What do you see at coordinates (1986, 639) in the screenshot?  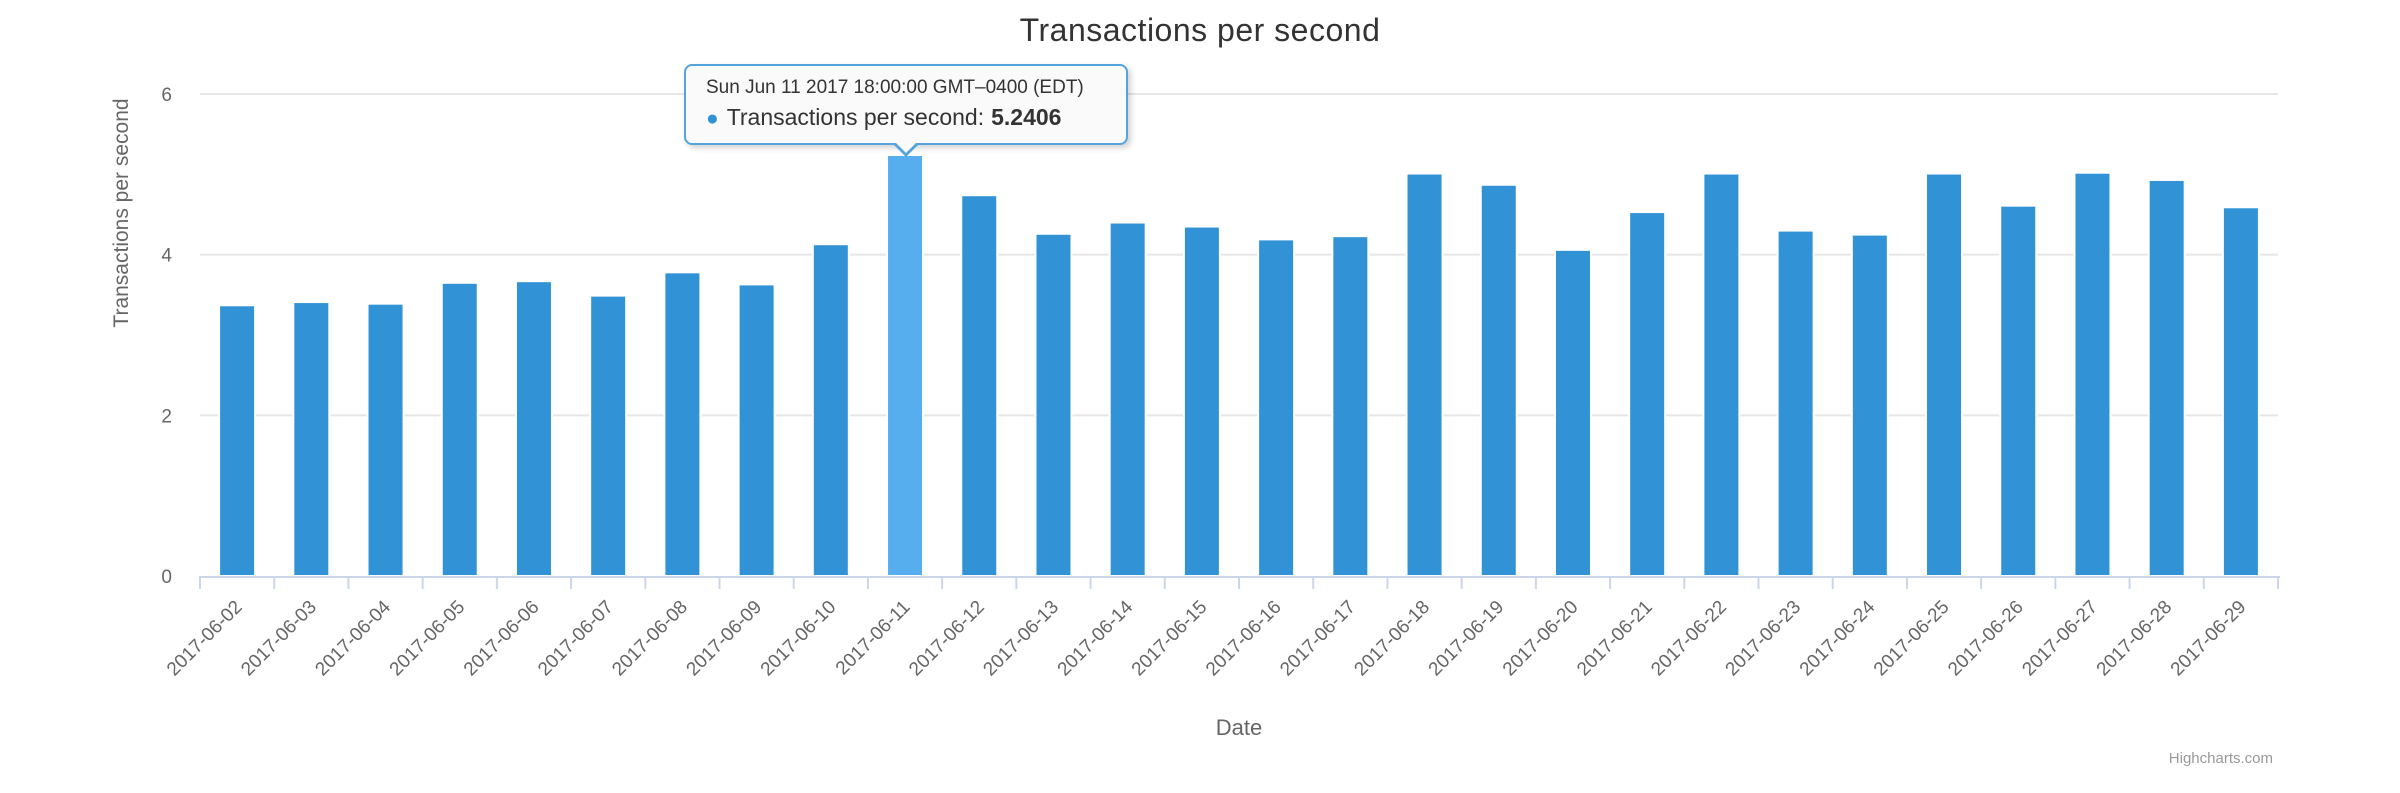 I see `x-axis-label: 2017-06-26` at bounding box center [1986, 639].